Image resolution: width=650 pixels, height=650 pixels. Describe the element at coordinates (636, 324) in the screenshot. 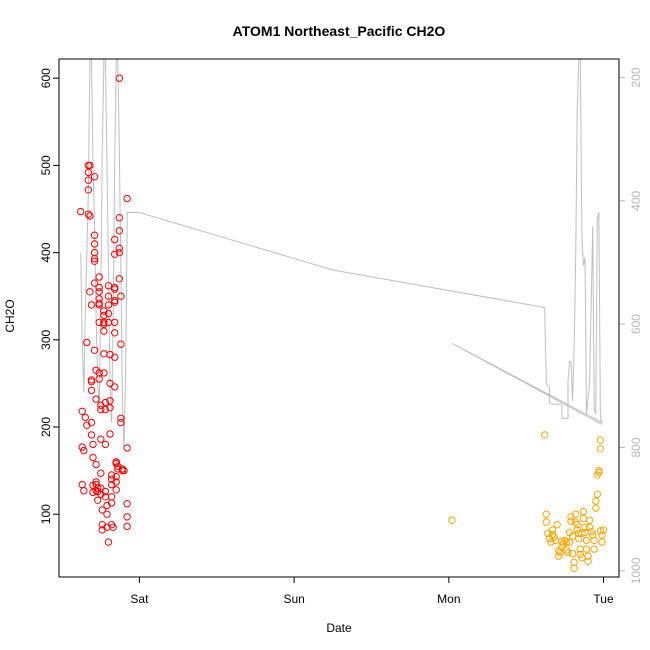

I see `y2-tick-label: 600` at that location.